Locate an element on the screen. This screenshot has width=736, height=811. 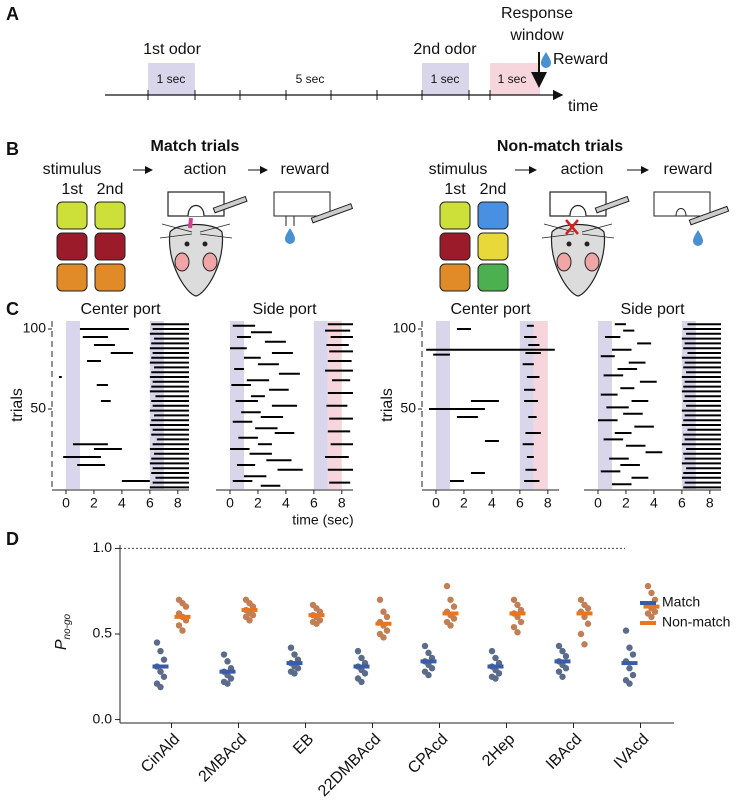
duration: 1 sec is located at coordinates (512, 79).